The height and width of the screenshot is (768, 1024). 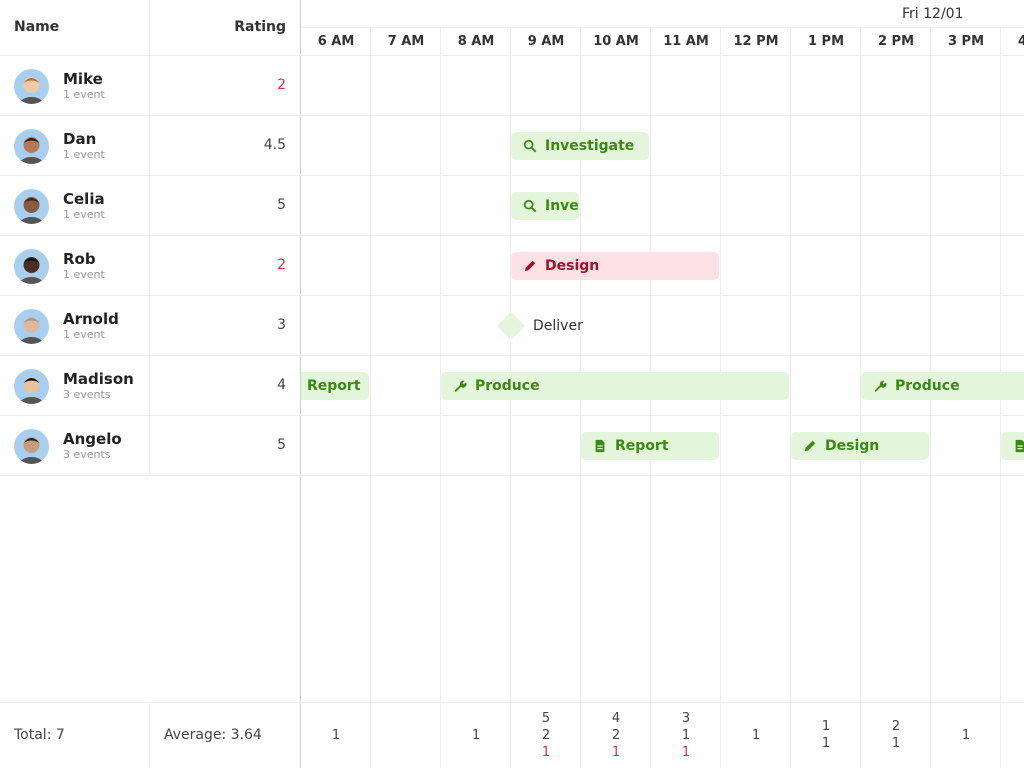 I want to click on resource-name: Angelo, so click(x=92, y=439).